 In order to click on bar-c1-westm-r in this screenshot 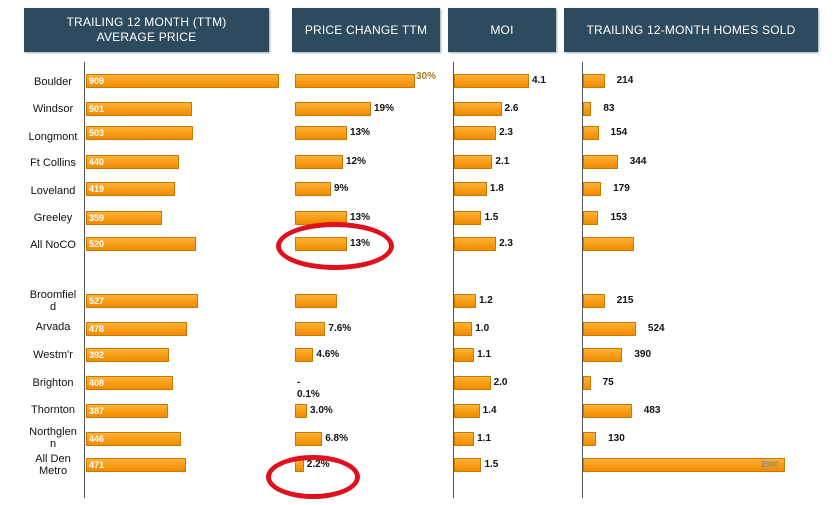, I will do `click(304, 355)`.